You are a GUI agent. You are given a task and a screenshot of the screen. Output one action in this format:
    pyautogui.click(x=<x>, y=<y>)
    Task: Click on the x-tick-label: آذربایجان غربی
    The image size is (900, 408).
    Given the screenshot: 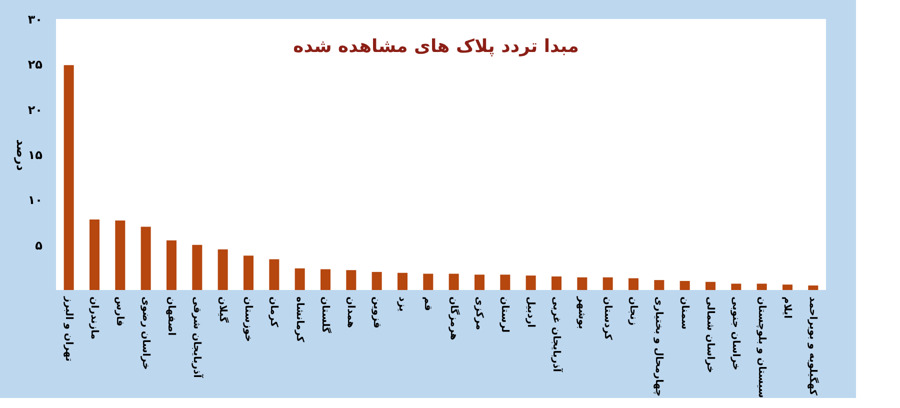 What is the action you would take?
    pyautogui.click(x=557, y=334)
    